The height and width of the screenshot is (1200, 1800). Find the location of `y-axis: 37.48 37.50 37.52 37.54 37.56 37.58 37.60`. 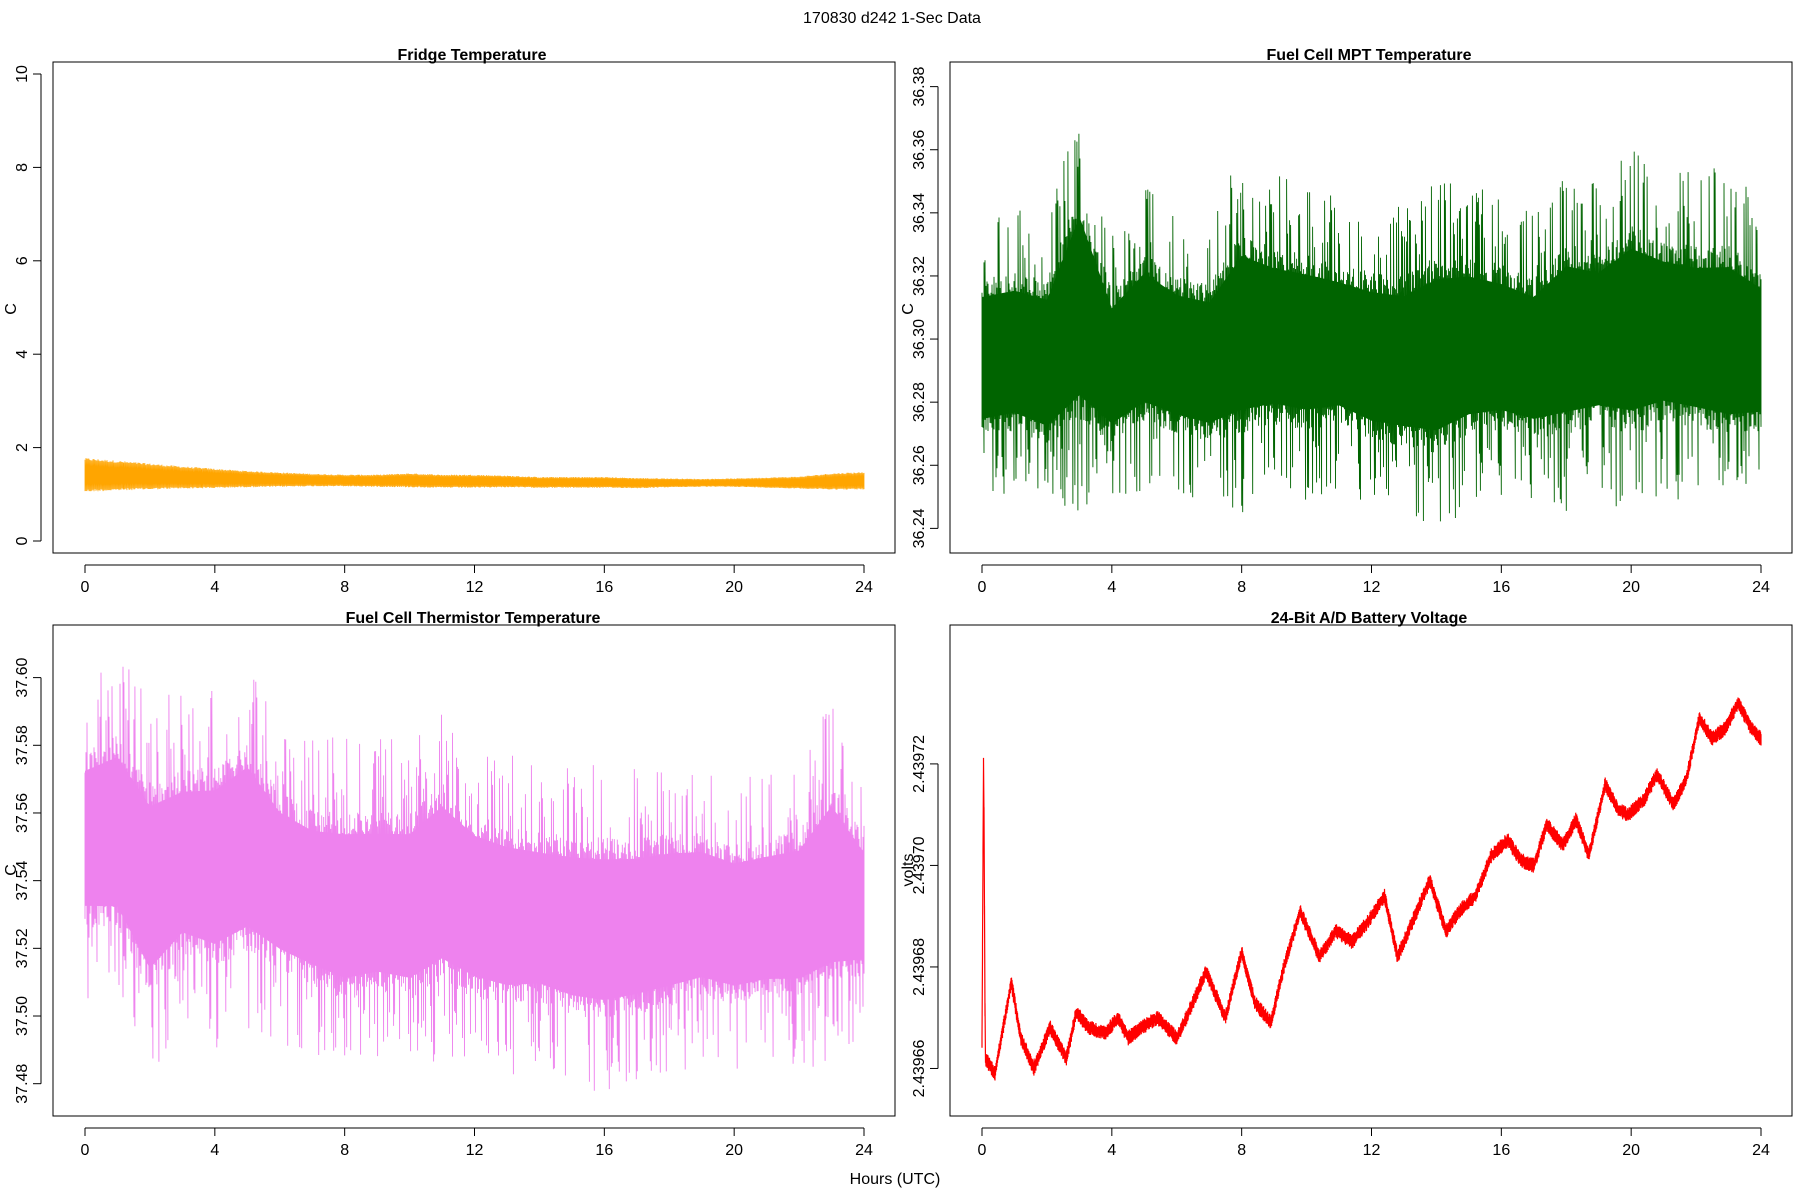

y-axis: 37.48 37.50 37.52 37.54 37.56 37.58 37.60 is located at coordinates (28, 880).